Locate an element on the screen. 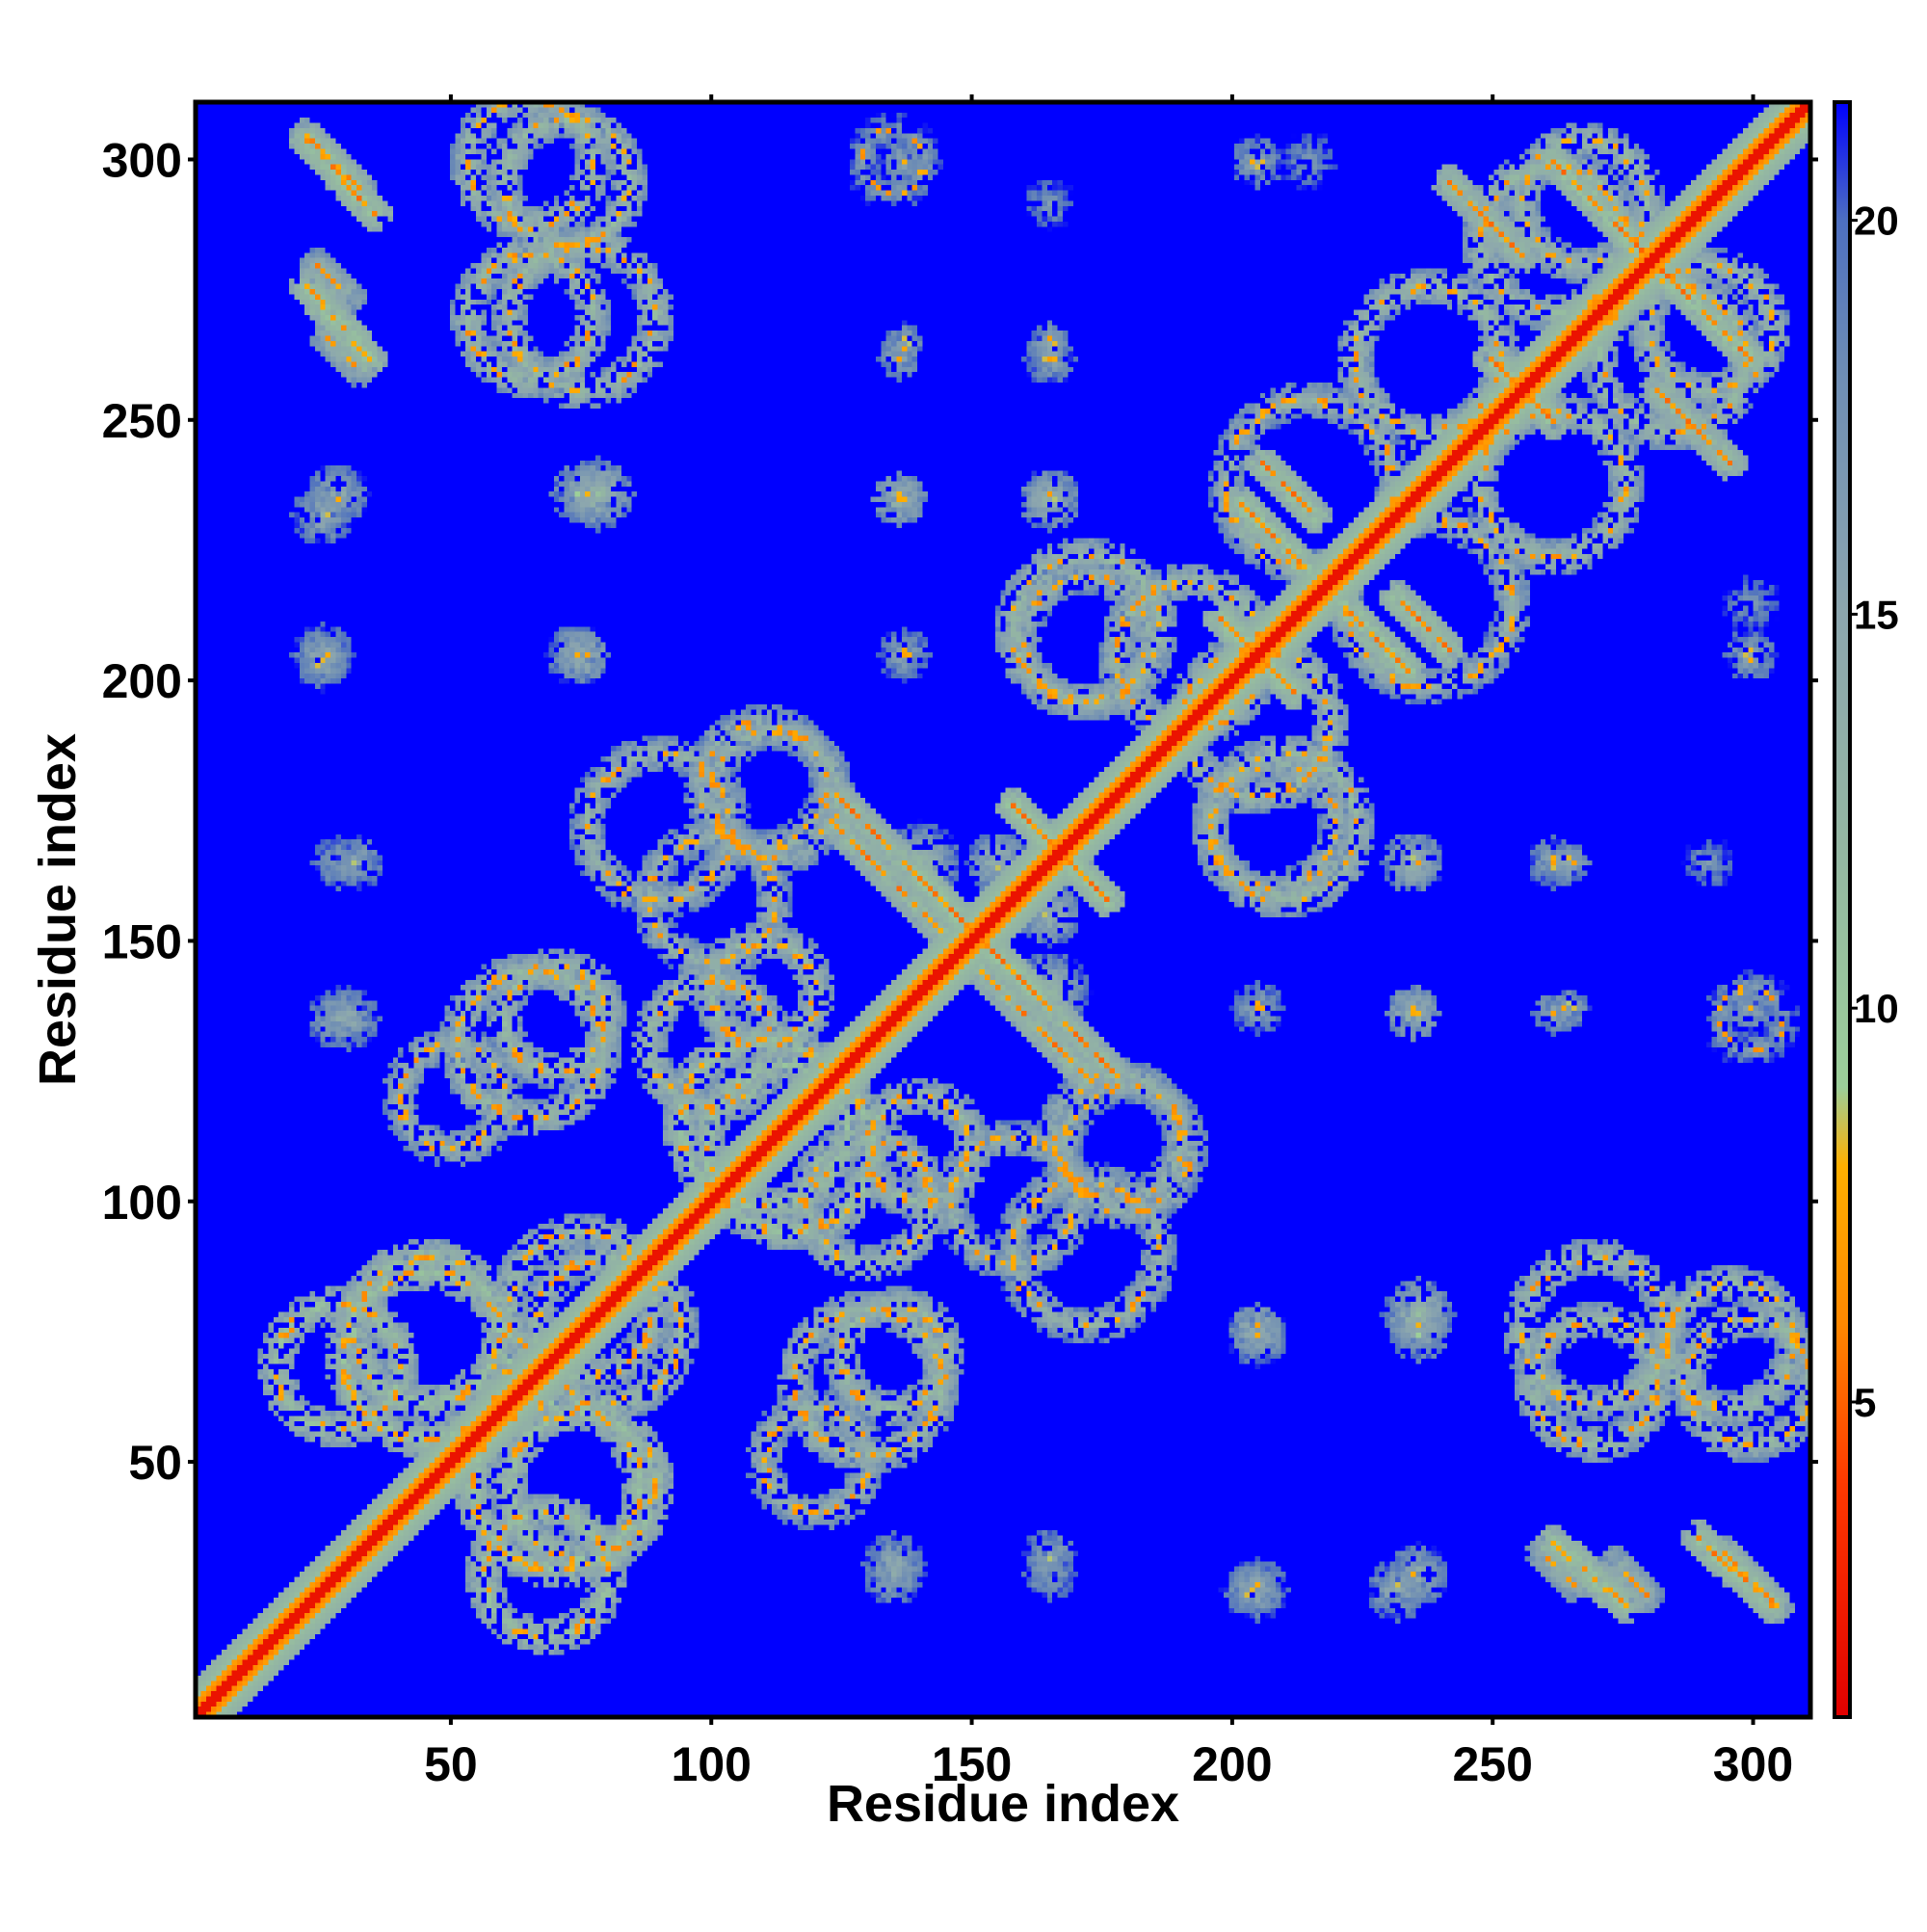 Image resolution: width=1927 pixels, height=1932 pixels. colorbar-frame is located at coordinates (1842, 909).